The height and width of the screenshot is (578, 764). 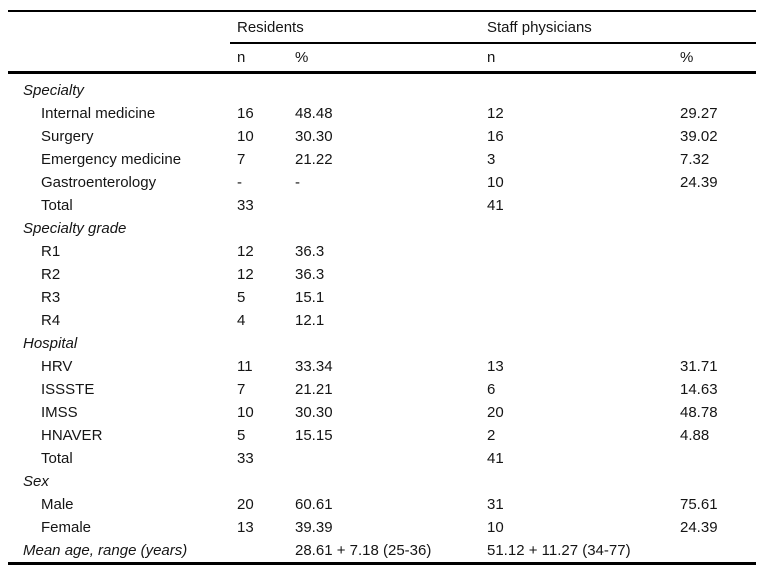 I want to click on row-label: Female, so click(x=66, y=527).